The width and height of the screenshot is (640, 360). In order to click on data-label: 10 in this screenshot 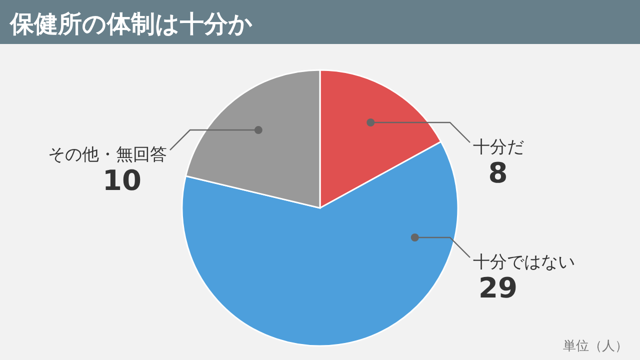, I will do `click(122, 181)`.